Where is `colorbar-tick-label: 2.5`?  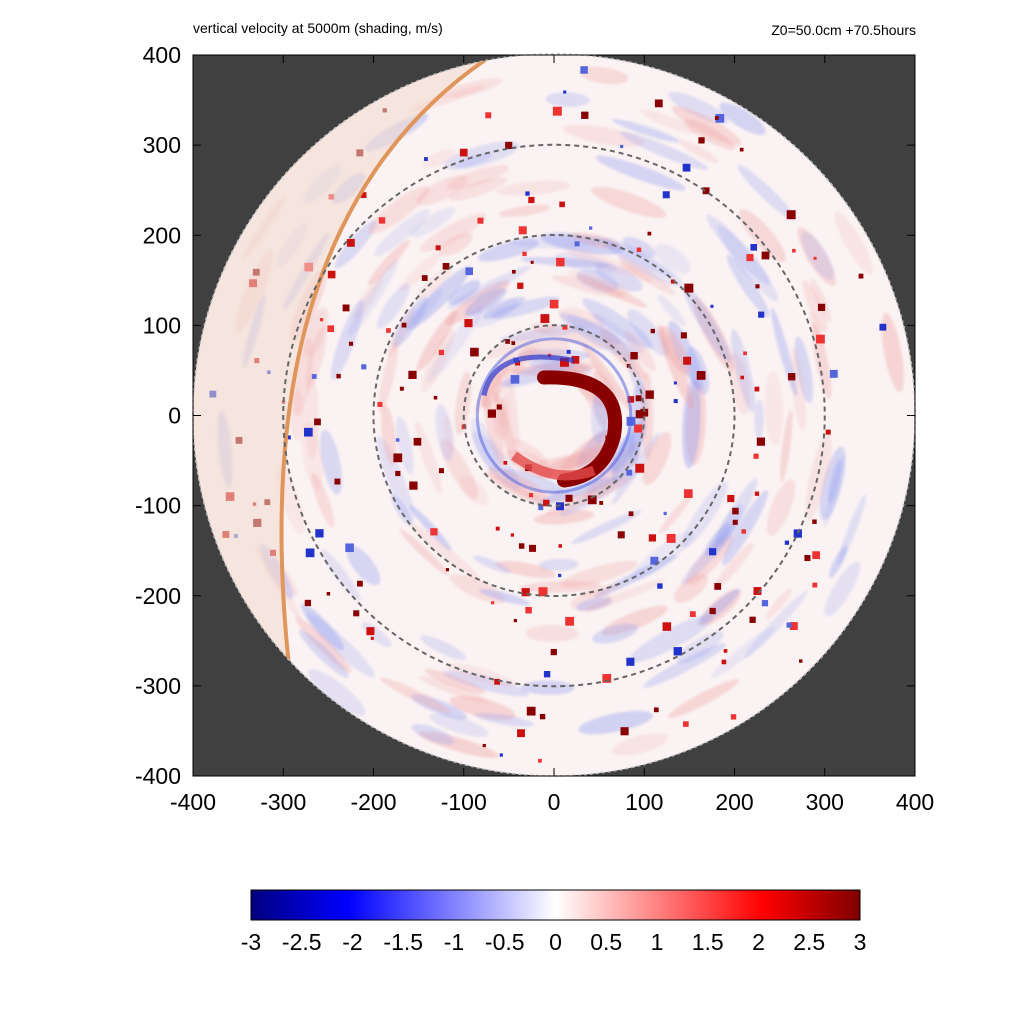 colorbar-tick-label: 2.5 is located at coordinates (809, 942).